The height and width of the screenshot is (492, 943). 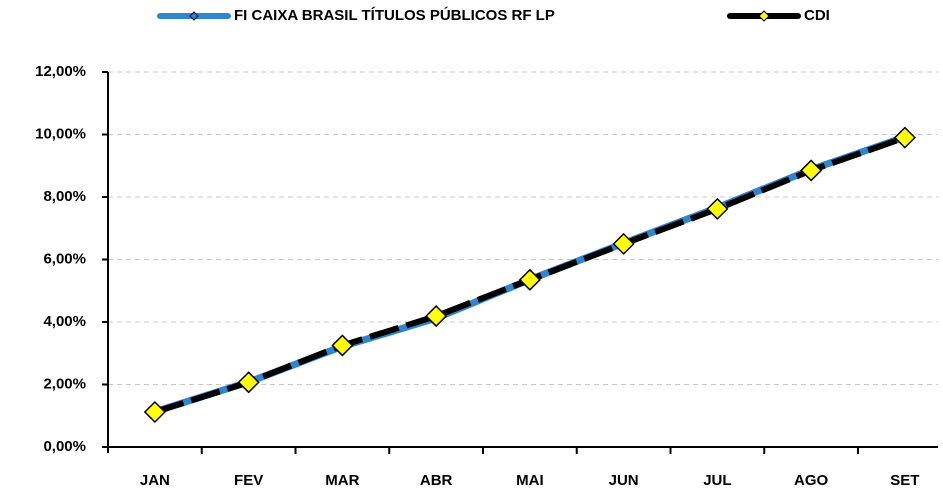 I want to click on x-tick-label: FEV, so click(x=248, y=480).